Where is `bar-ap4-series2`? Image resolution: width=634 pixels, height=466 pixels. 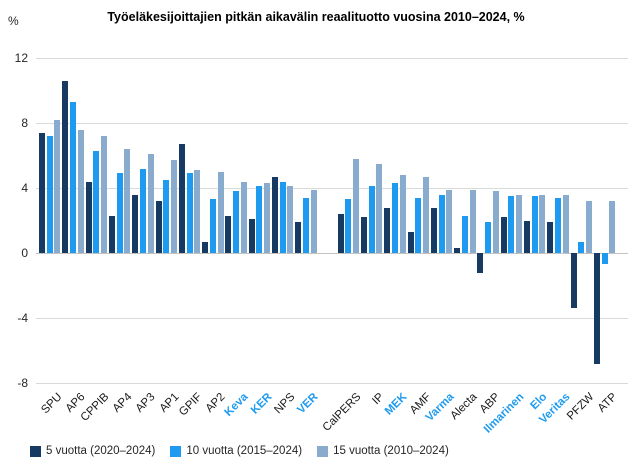 bar-ap4-series2 is located at coordinates (119, 213).